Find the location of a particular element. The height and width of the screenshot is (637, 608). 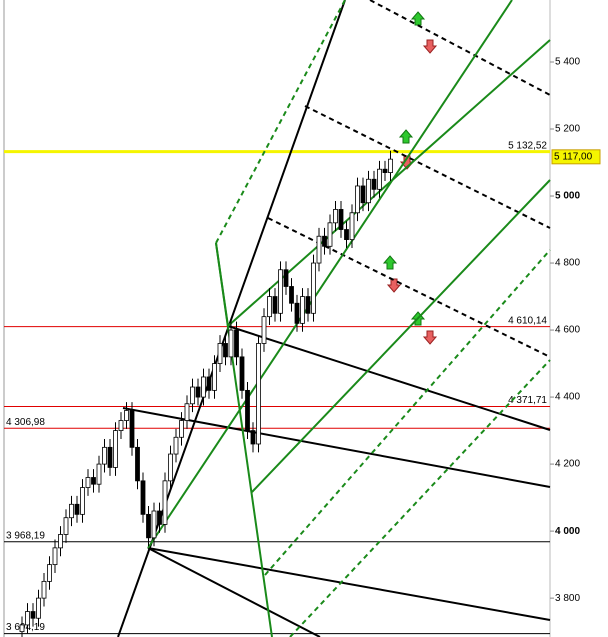

price-level-label: 3 968,19 is located at coordinates (25, 535).